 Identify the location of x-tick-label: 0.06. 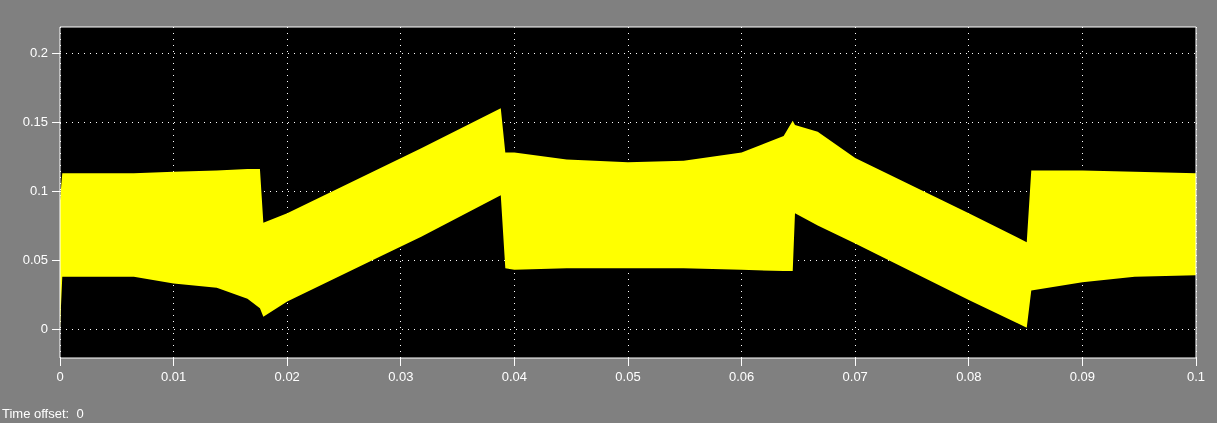
(741, 377).